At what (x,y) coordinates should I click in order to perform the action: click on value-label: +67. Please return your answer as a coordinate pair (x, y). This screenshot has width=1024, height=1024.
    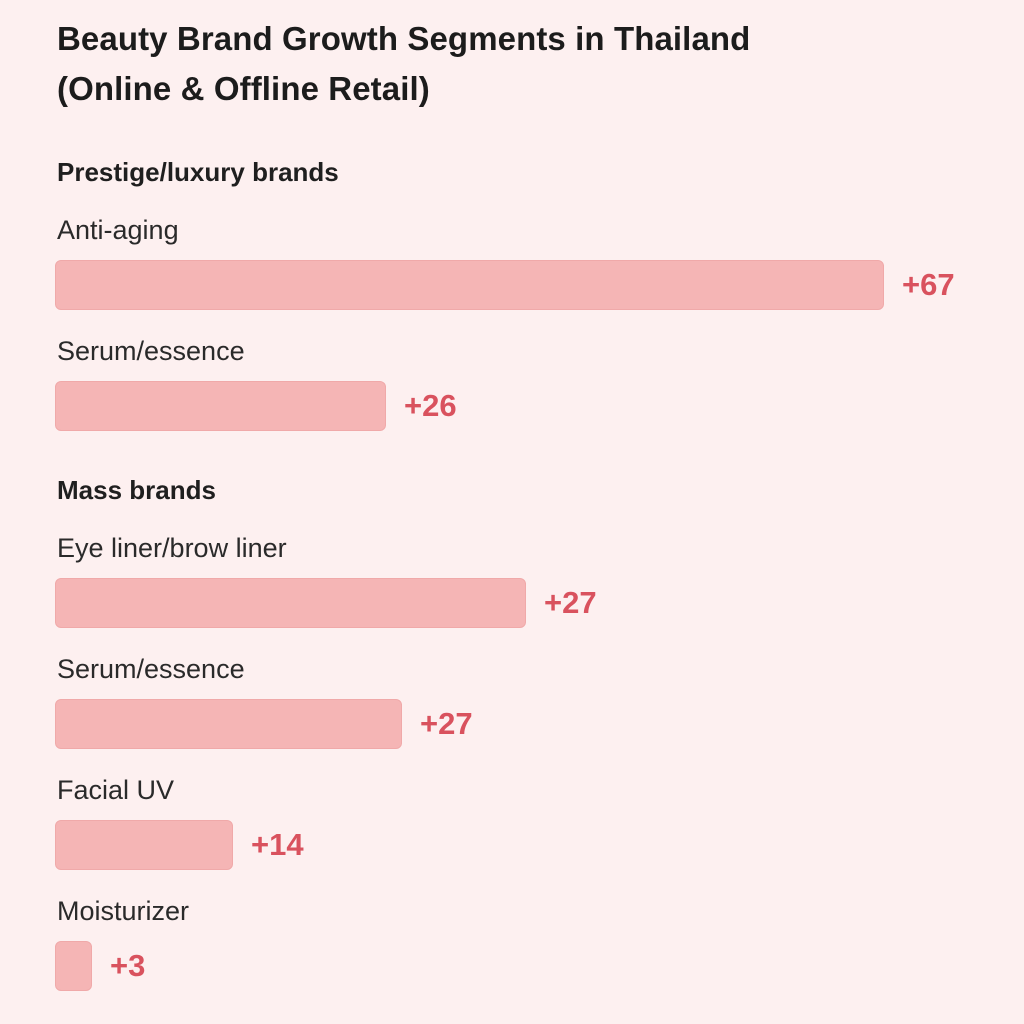
    Looking at the image, I should click on (928, 284).